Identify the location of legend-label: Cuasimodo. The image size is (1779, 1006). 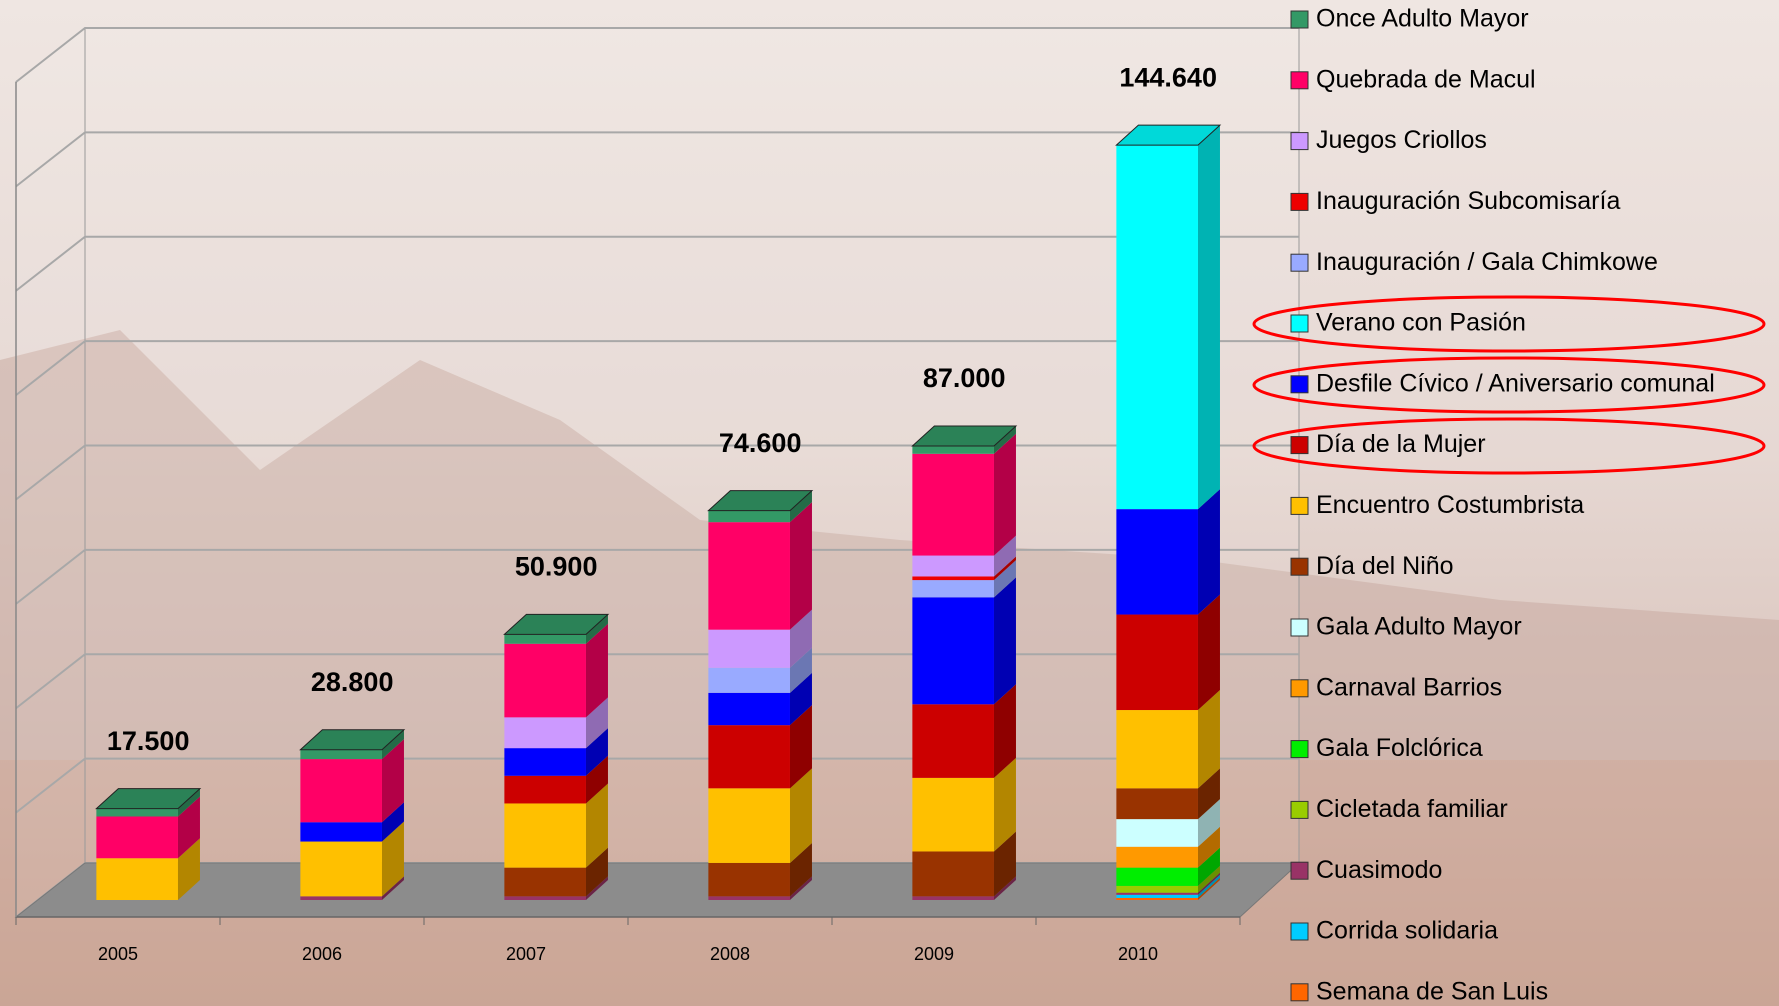
(1379, 870).